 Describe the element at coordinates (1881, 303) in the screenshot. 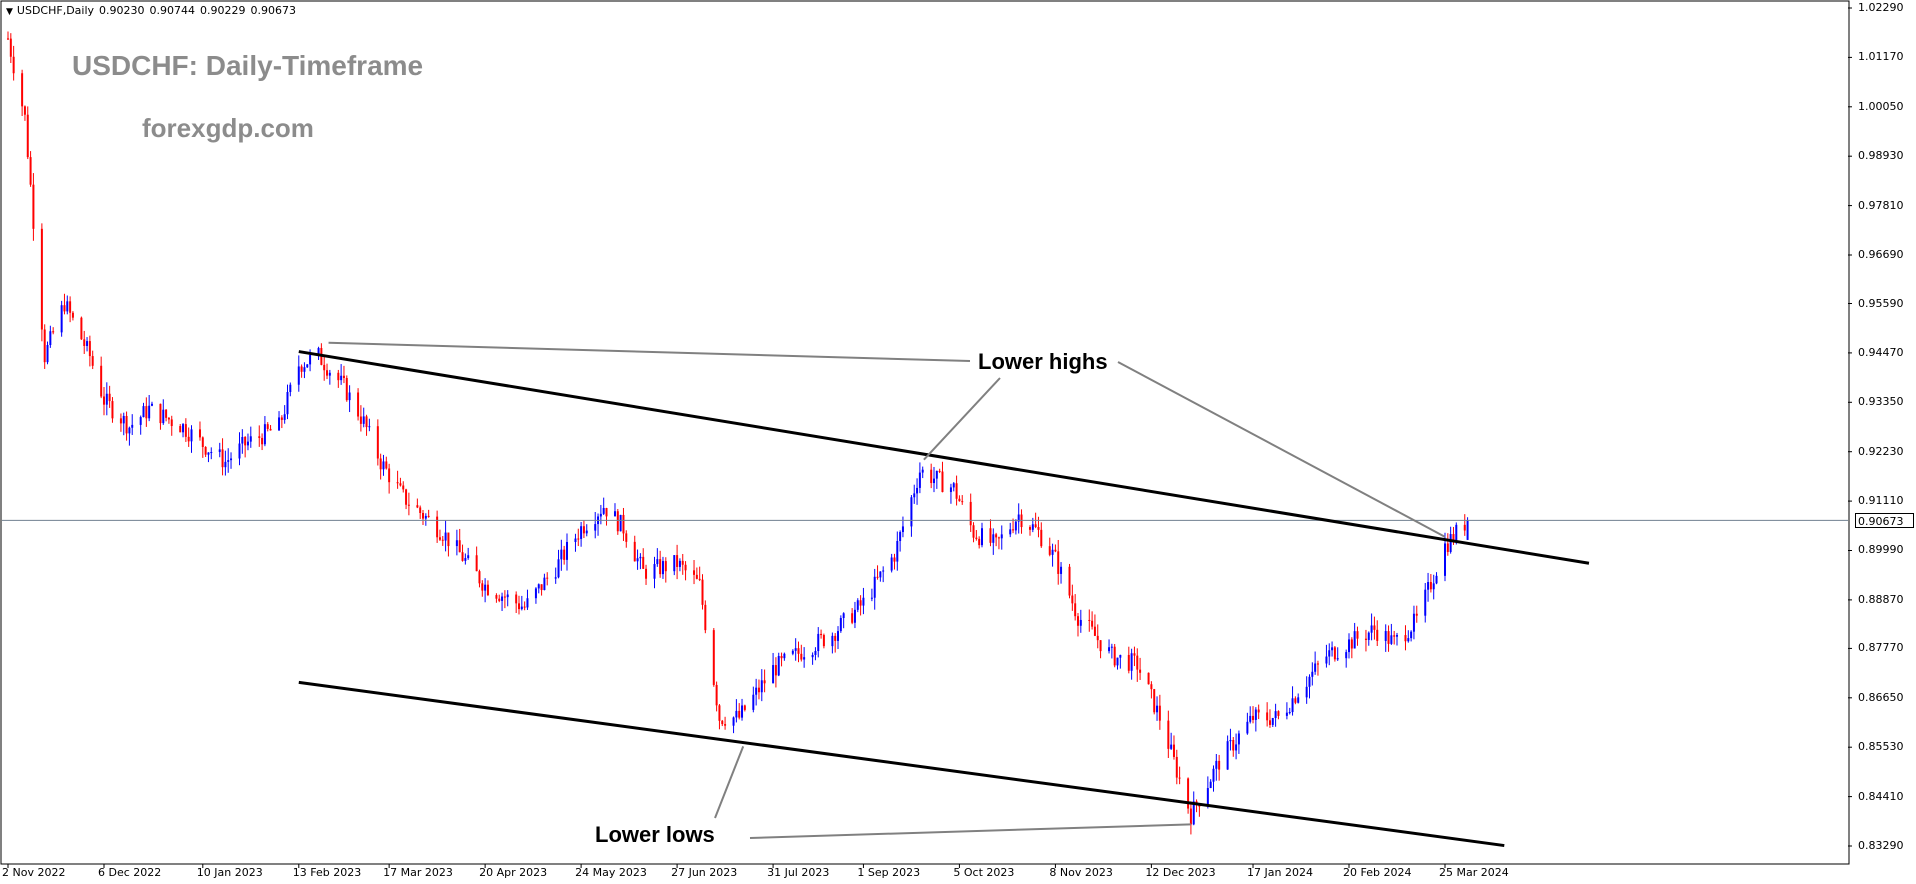

I see `y-tick-label: 0.95590` at that location.